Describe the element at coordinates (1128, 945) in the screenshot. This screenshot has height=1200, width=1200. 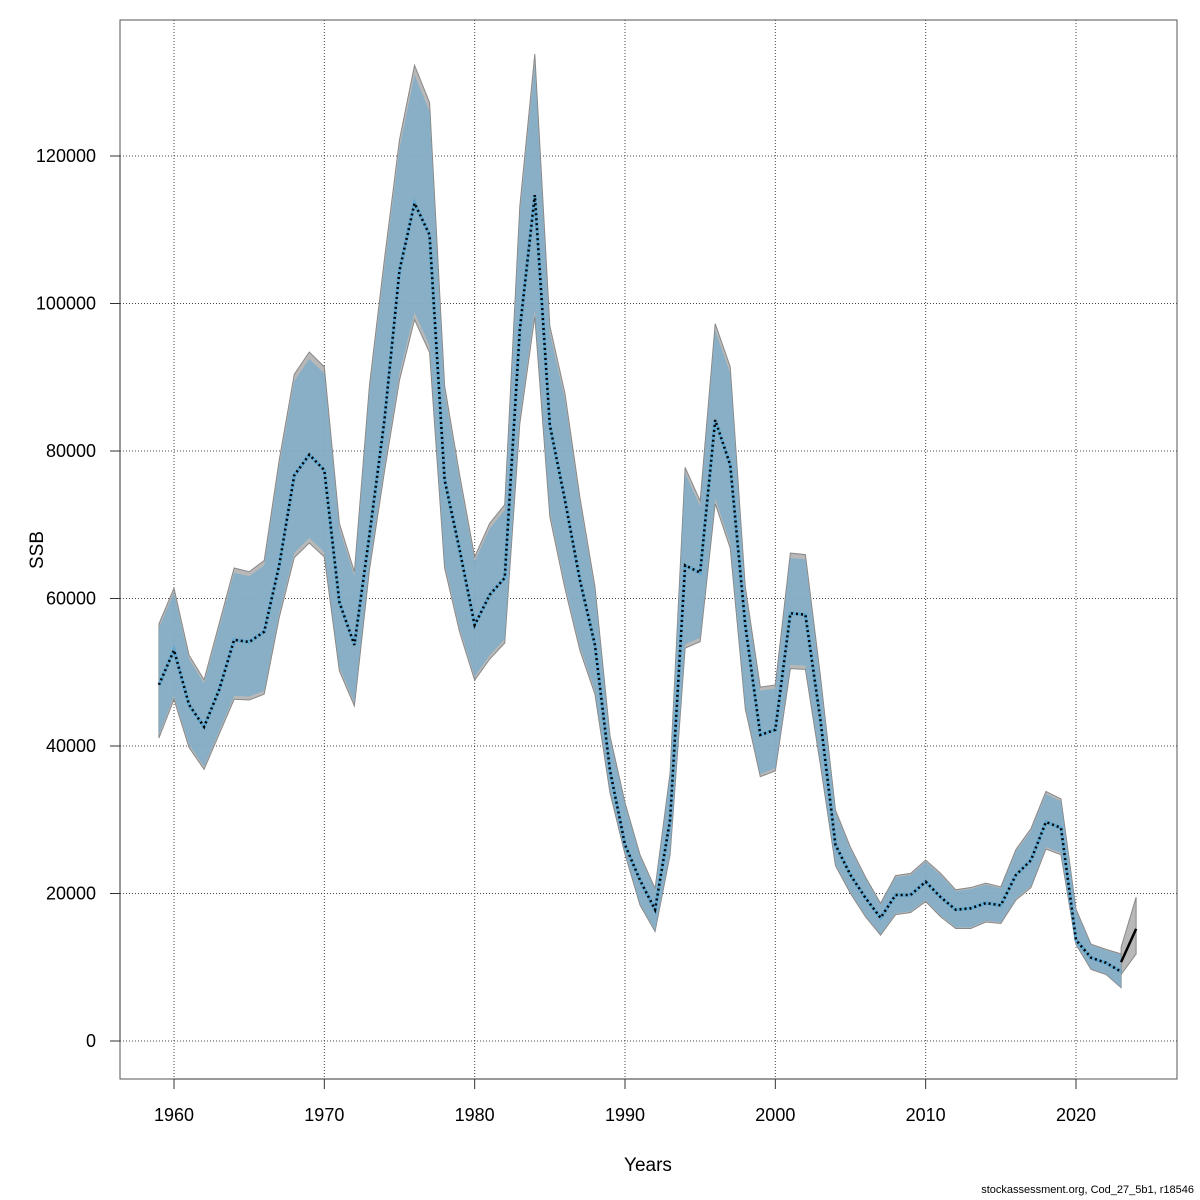
I see `previous-line` at that location.